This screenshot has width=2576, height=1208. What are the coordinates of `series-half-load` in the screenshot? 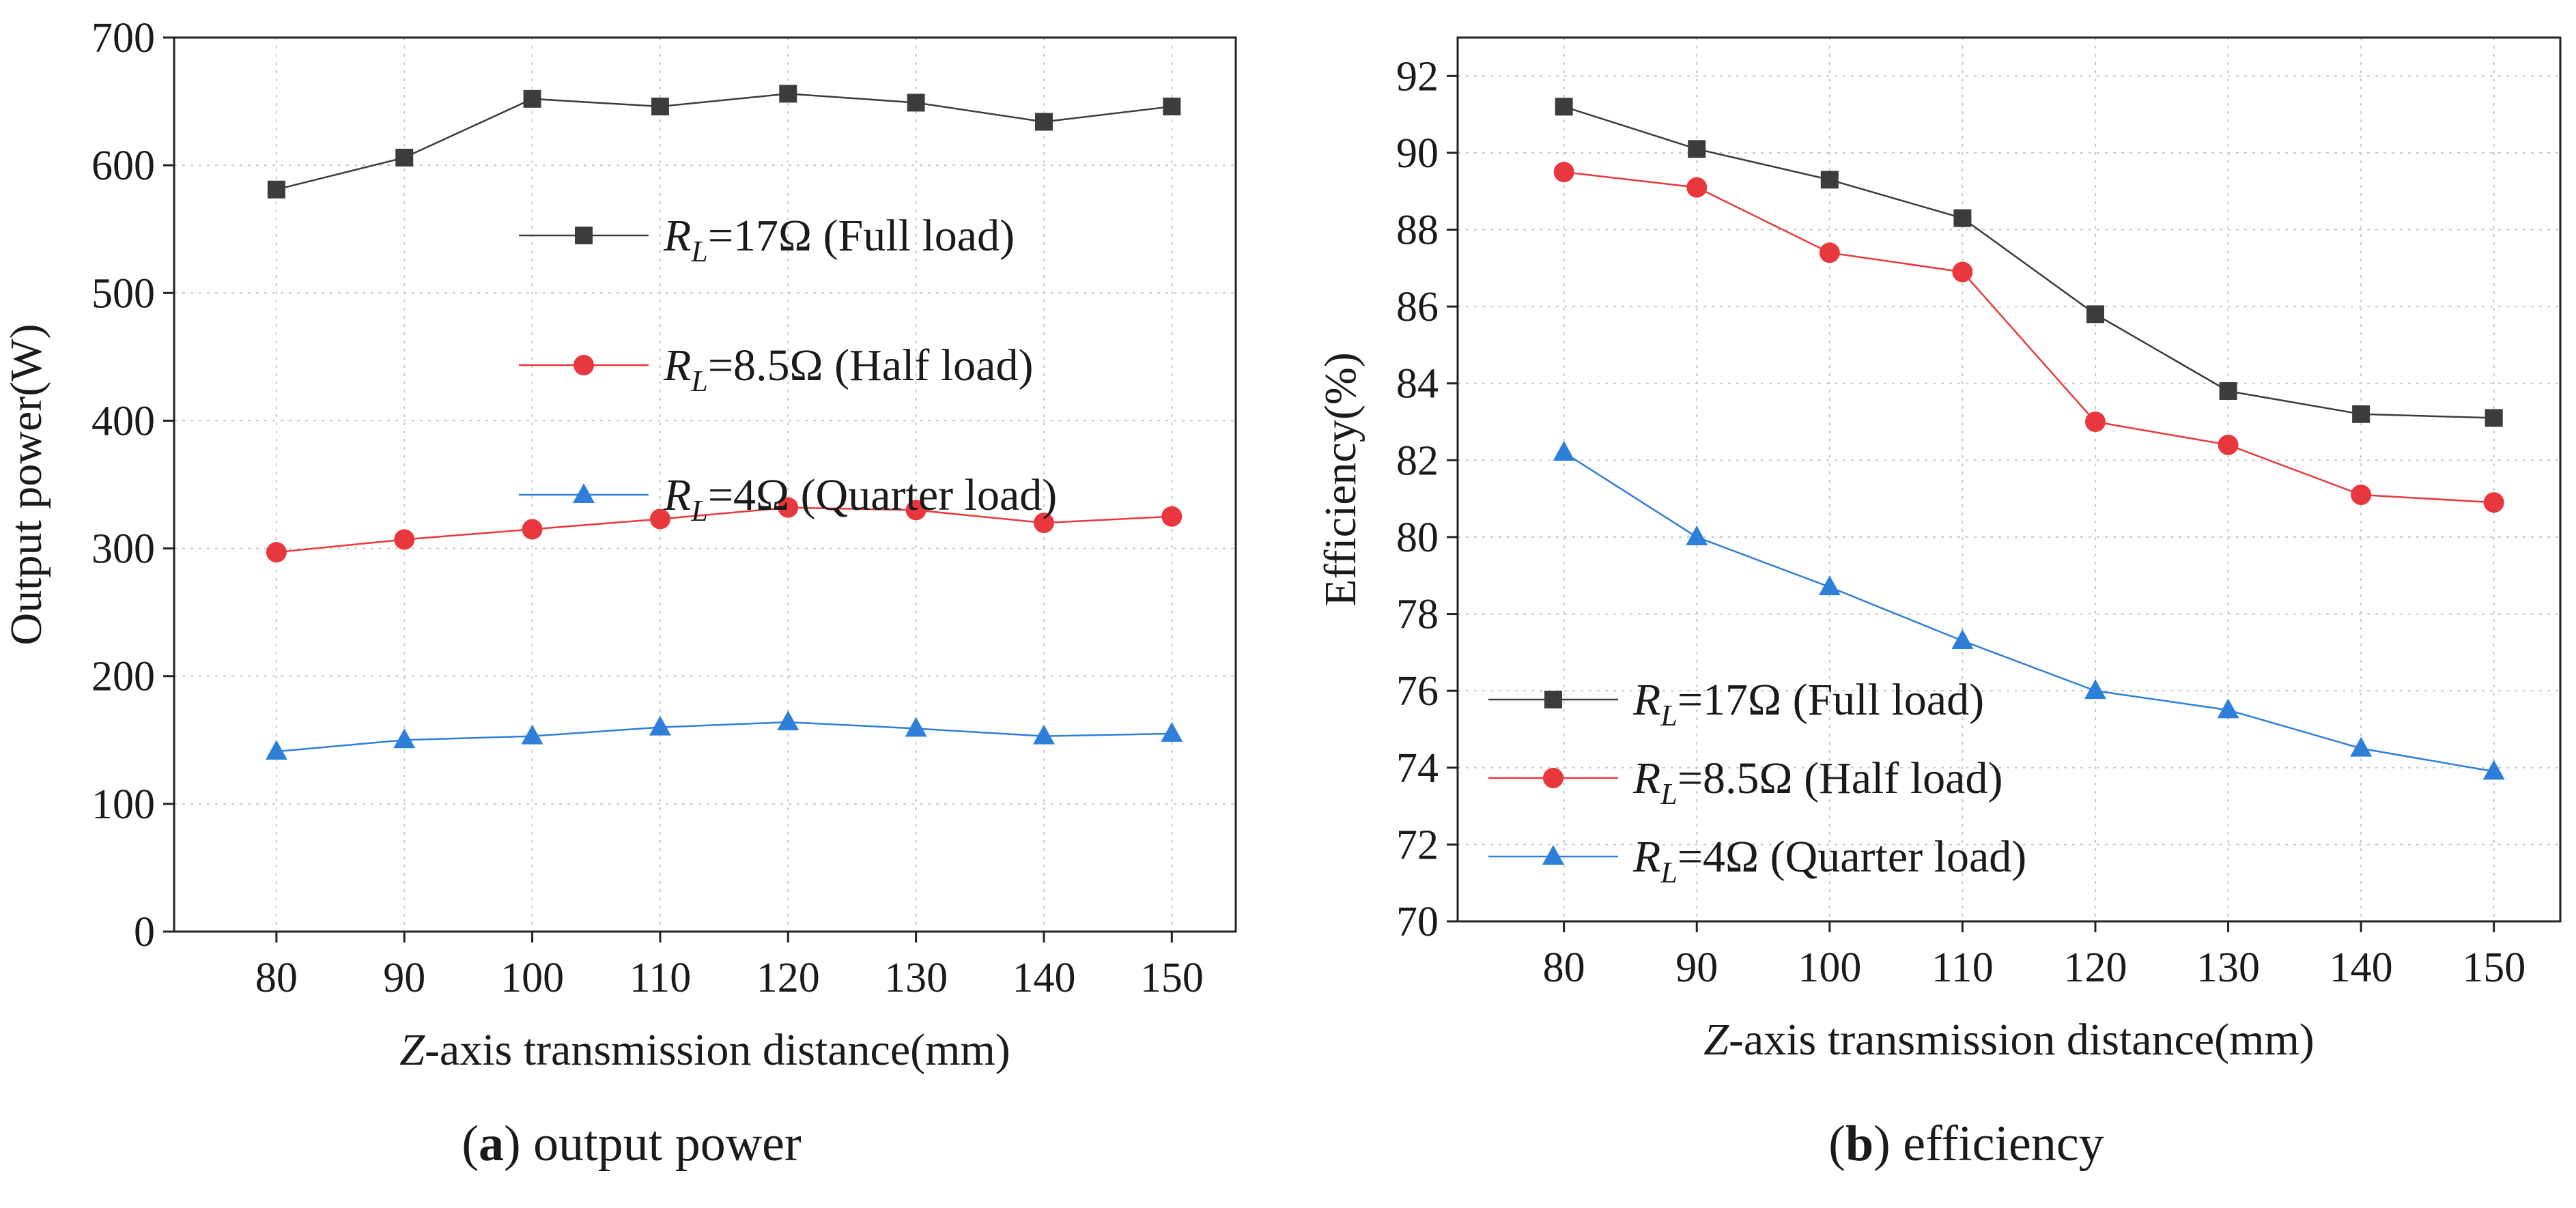 It's located at (2028, 337).